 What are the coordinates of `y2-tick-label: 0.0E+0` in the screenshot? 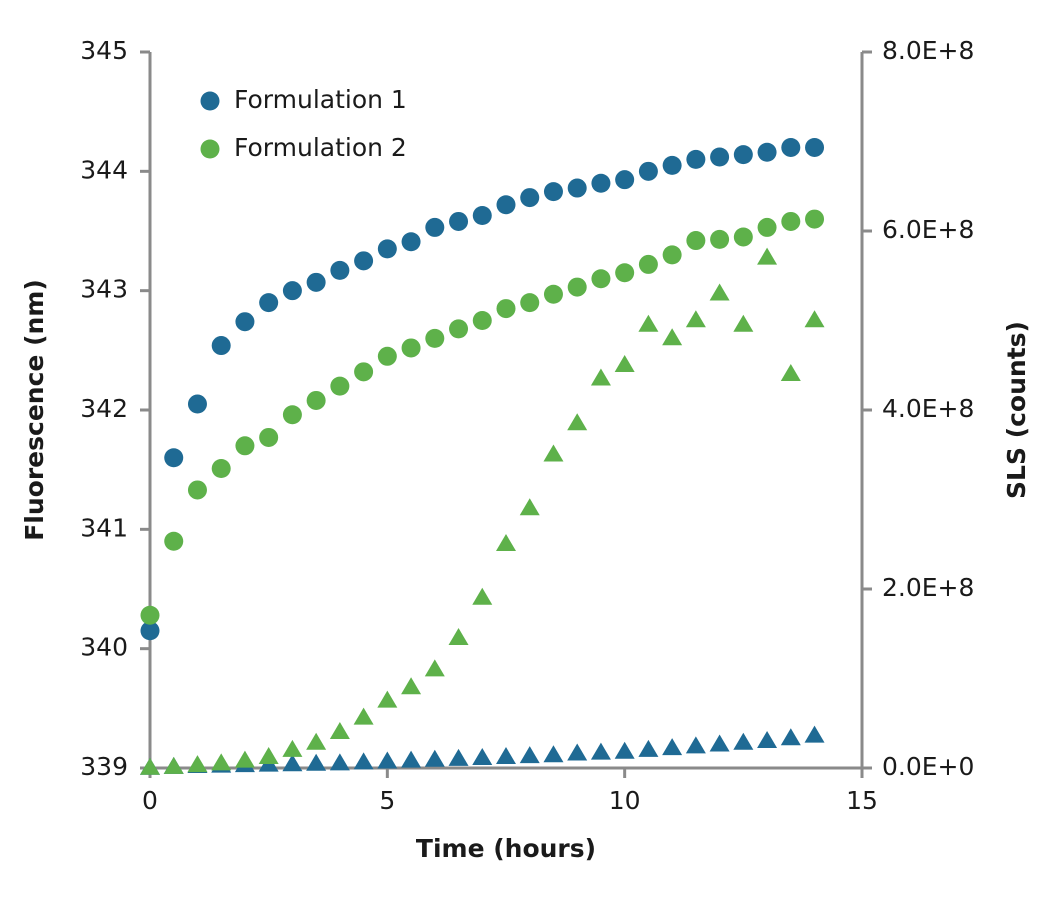 It's located at (928, 766).